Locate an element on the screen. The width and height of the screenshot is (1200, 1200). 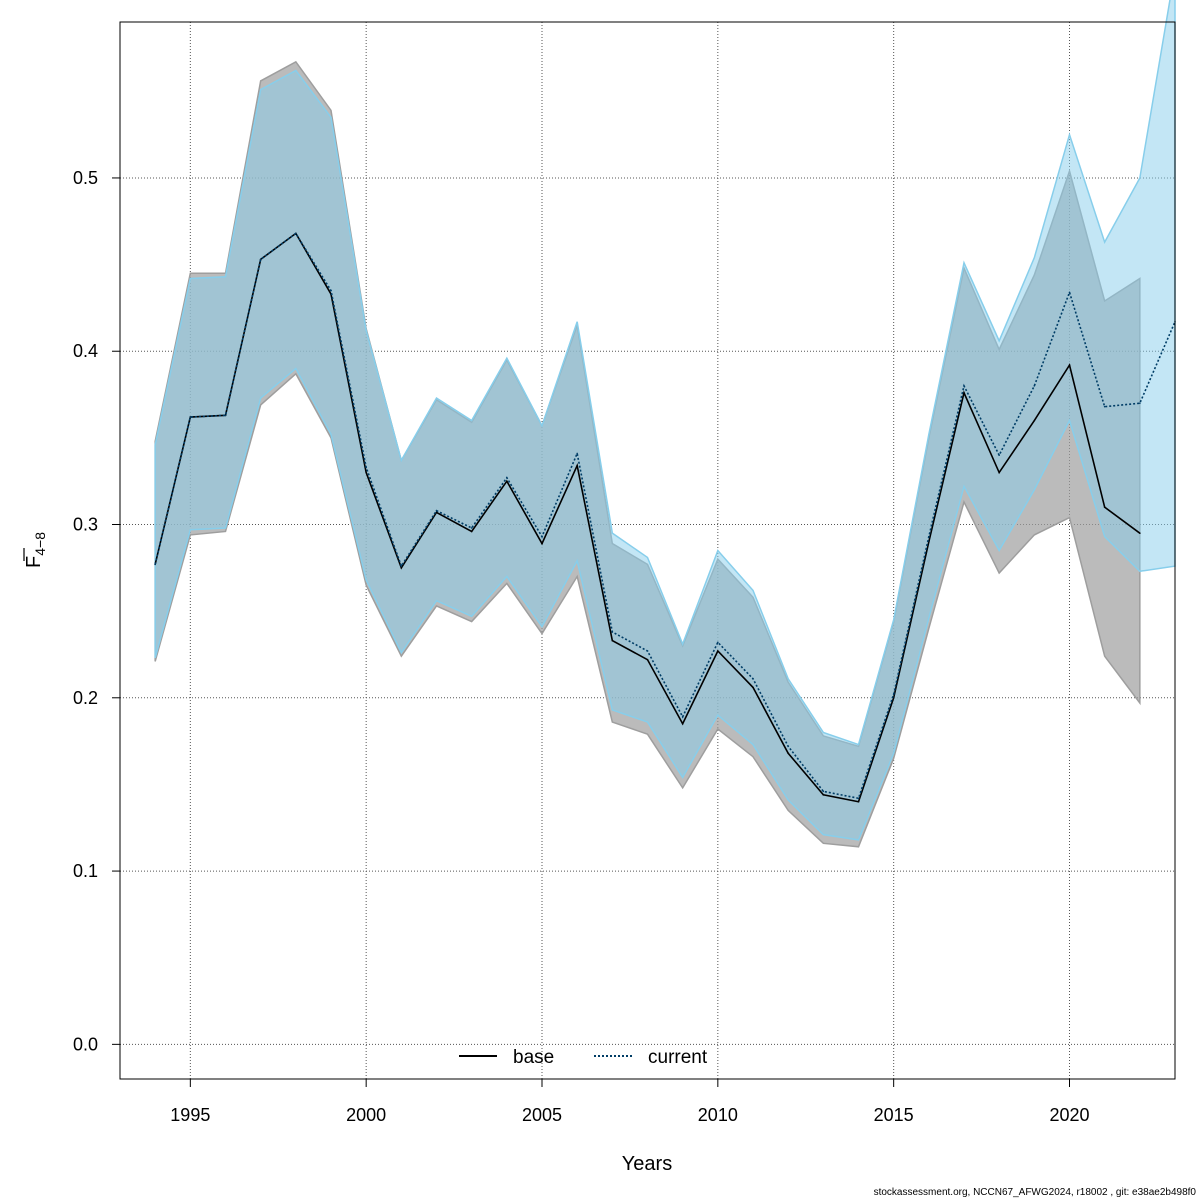
y-axis-title: F4−8 is located at coordinates (35, 550).